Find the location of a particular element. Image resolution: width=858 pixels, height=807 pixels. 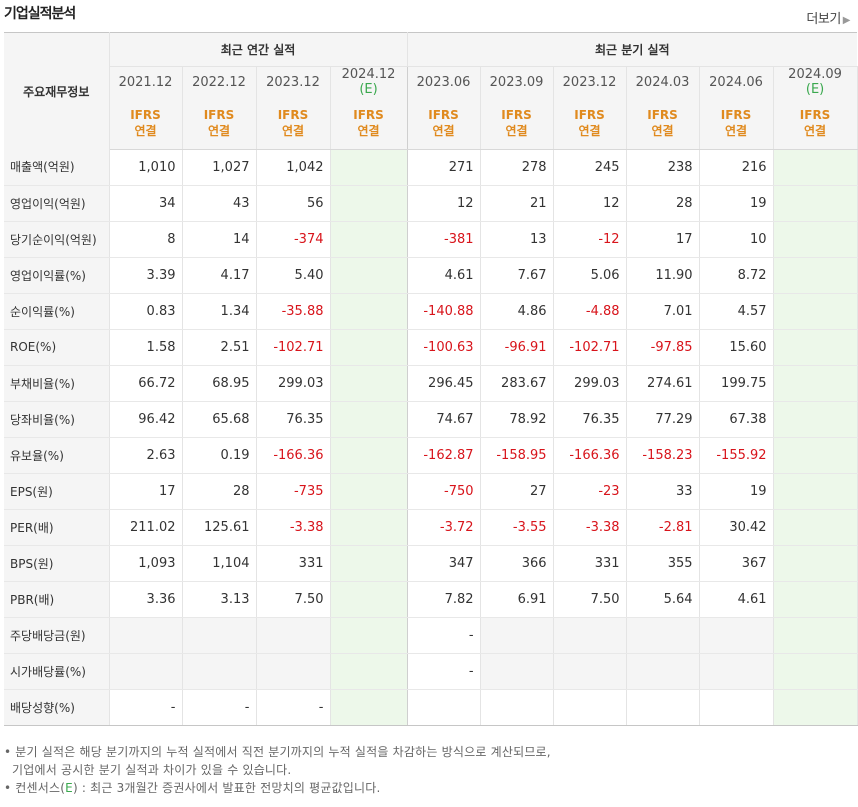

annual-group-header: 최근 연간 실적 is located at coordinates (258, 49).